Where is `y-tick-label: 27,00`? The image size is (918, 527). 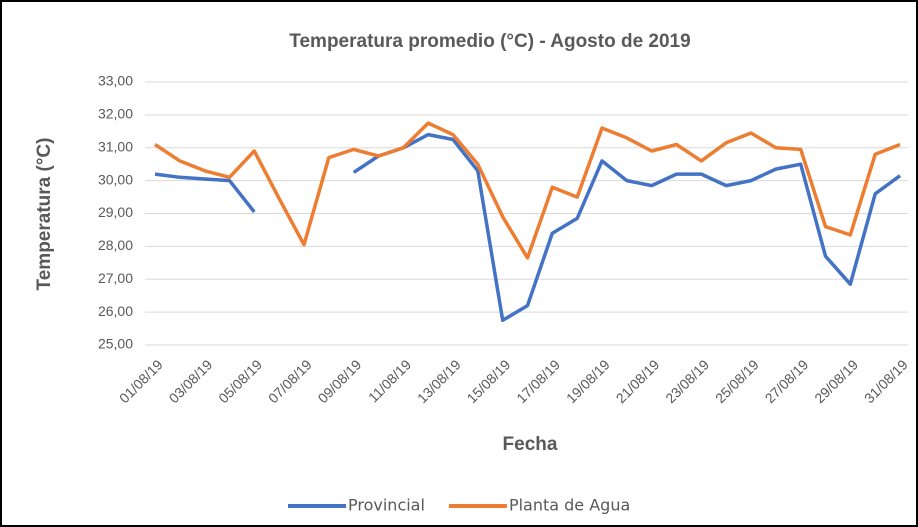 y-tick-label: 27,00 is located at coordinates (115, 278).